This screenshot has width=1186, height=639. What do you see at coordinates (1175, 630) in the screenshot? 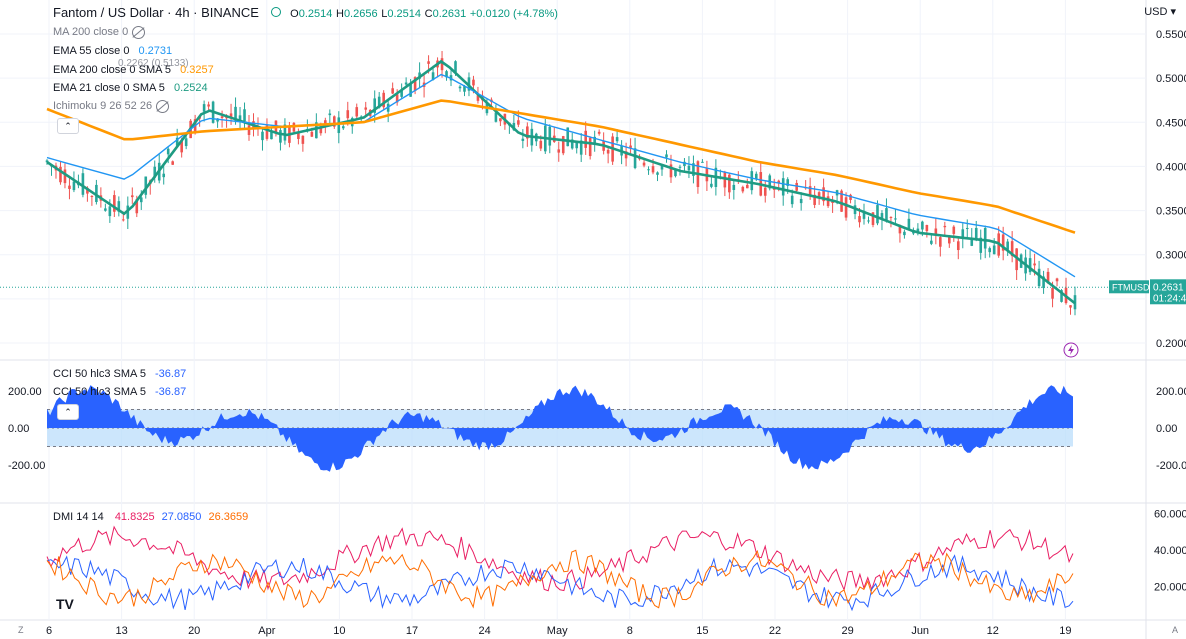
I see `corner-right-label: A` at bounding box center [1175, 630].